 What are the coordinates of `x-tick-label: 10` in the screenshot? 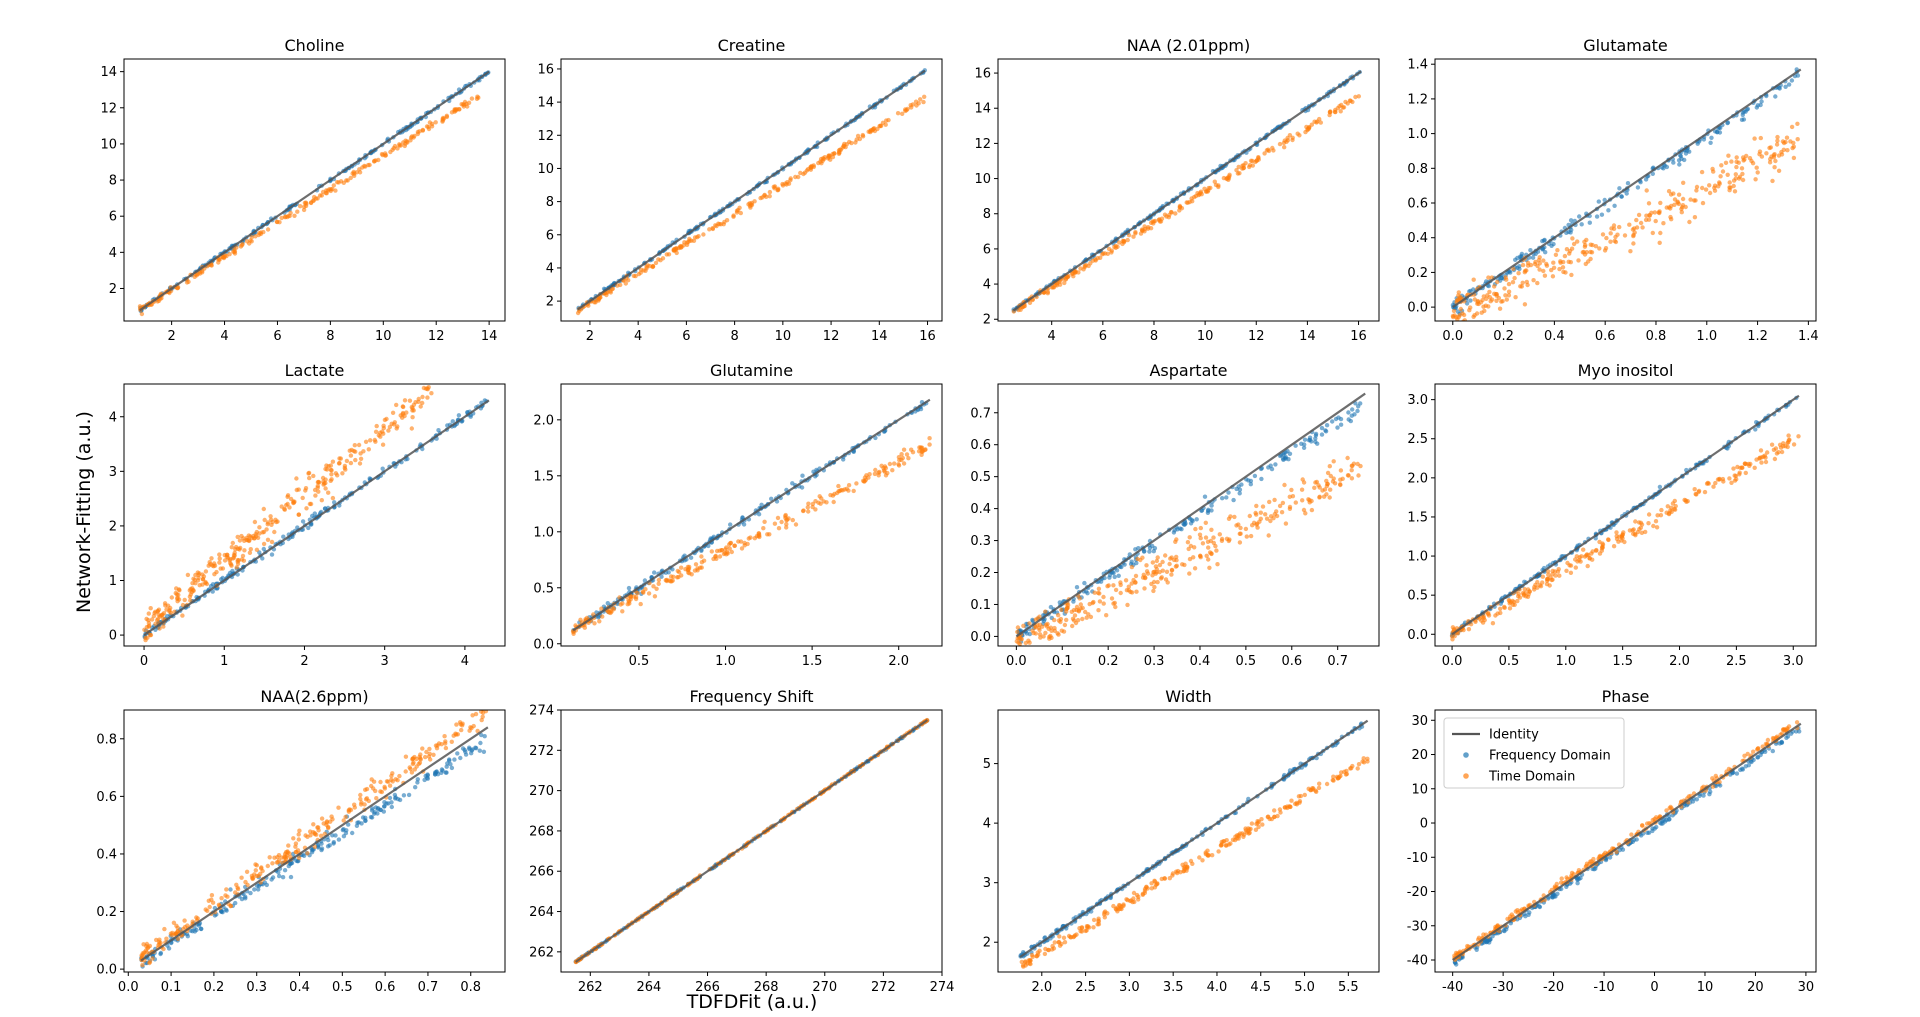 It's located at (1205, 336).